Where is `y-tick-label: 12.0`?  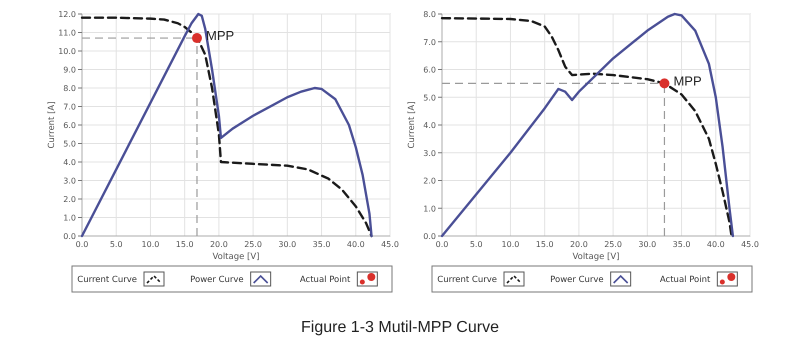
y-tick-label: 12.0 is located at coordinates (67, 14).